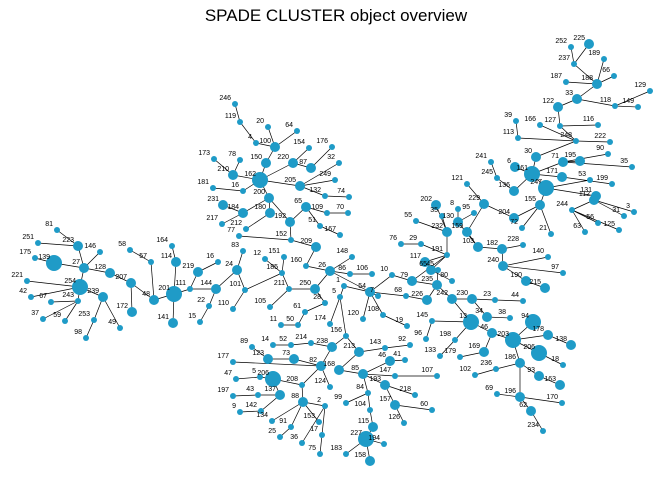 The height and width of the screenshot is (480, 672). I want to click on node-label-251: 251, so click(28, 237).